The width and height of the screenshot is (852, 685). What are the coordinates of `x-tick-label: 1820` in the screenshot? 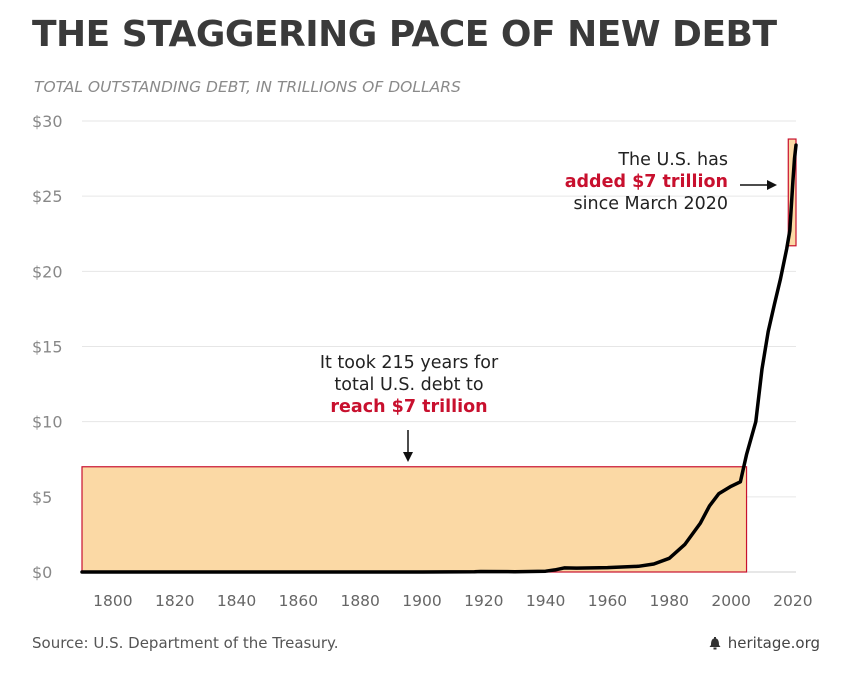 It's located at (174, 601).